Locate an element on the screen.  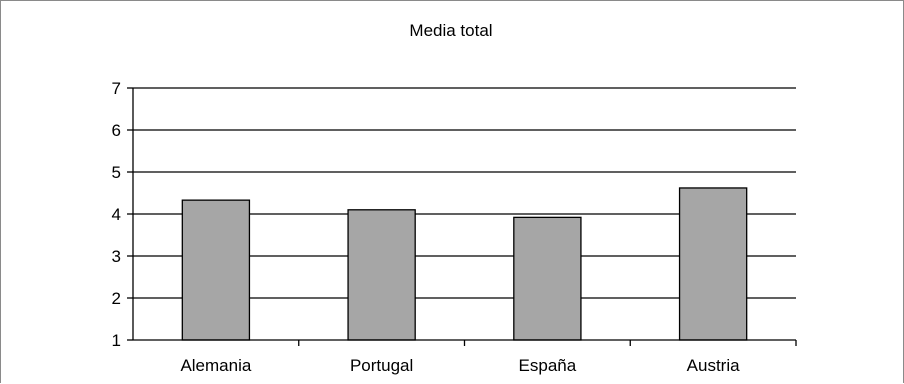
x-tick-label: Austria is located at coordinates (713, 365).